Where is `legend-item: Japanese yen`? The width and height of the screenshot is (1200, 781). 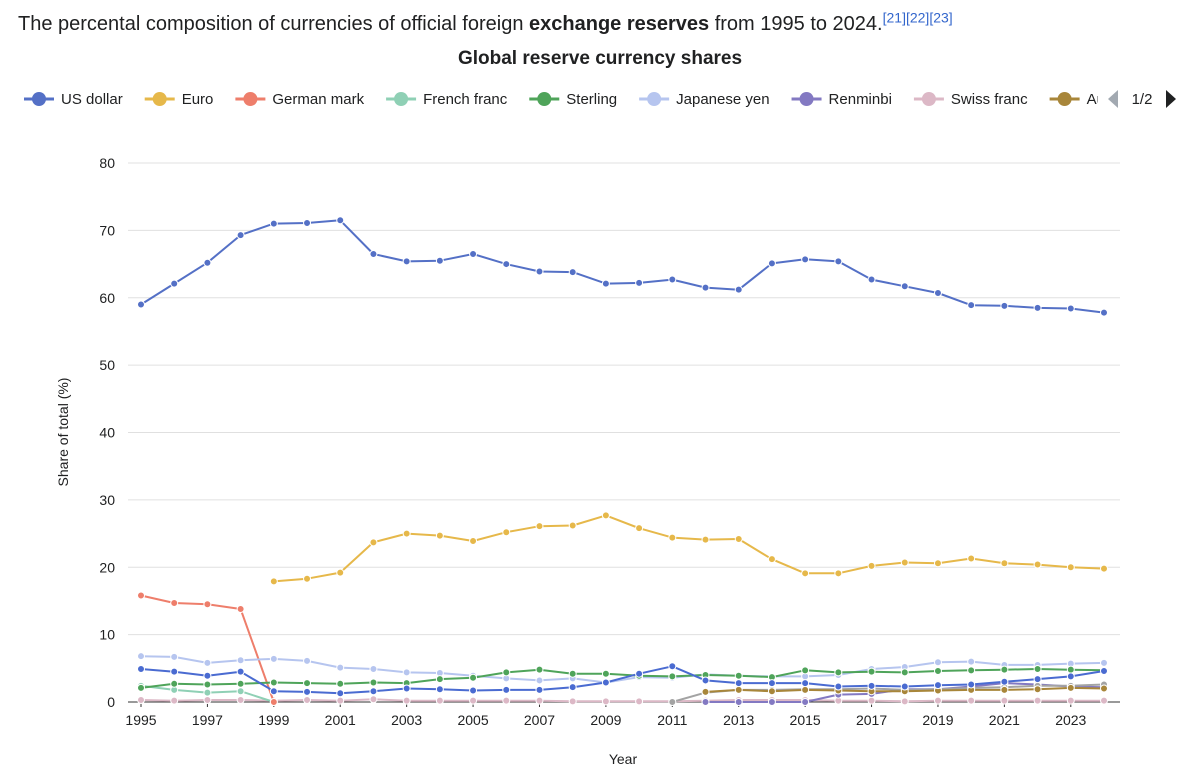 legend-item: Japanese yen is located at coordinates (704, 99).